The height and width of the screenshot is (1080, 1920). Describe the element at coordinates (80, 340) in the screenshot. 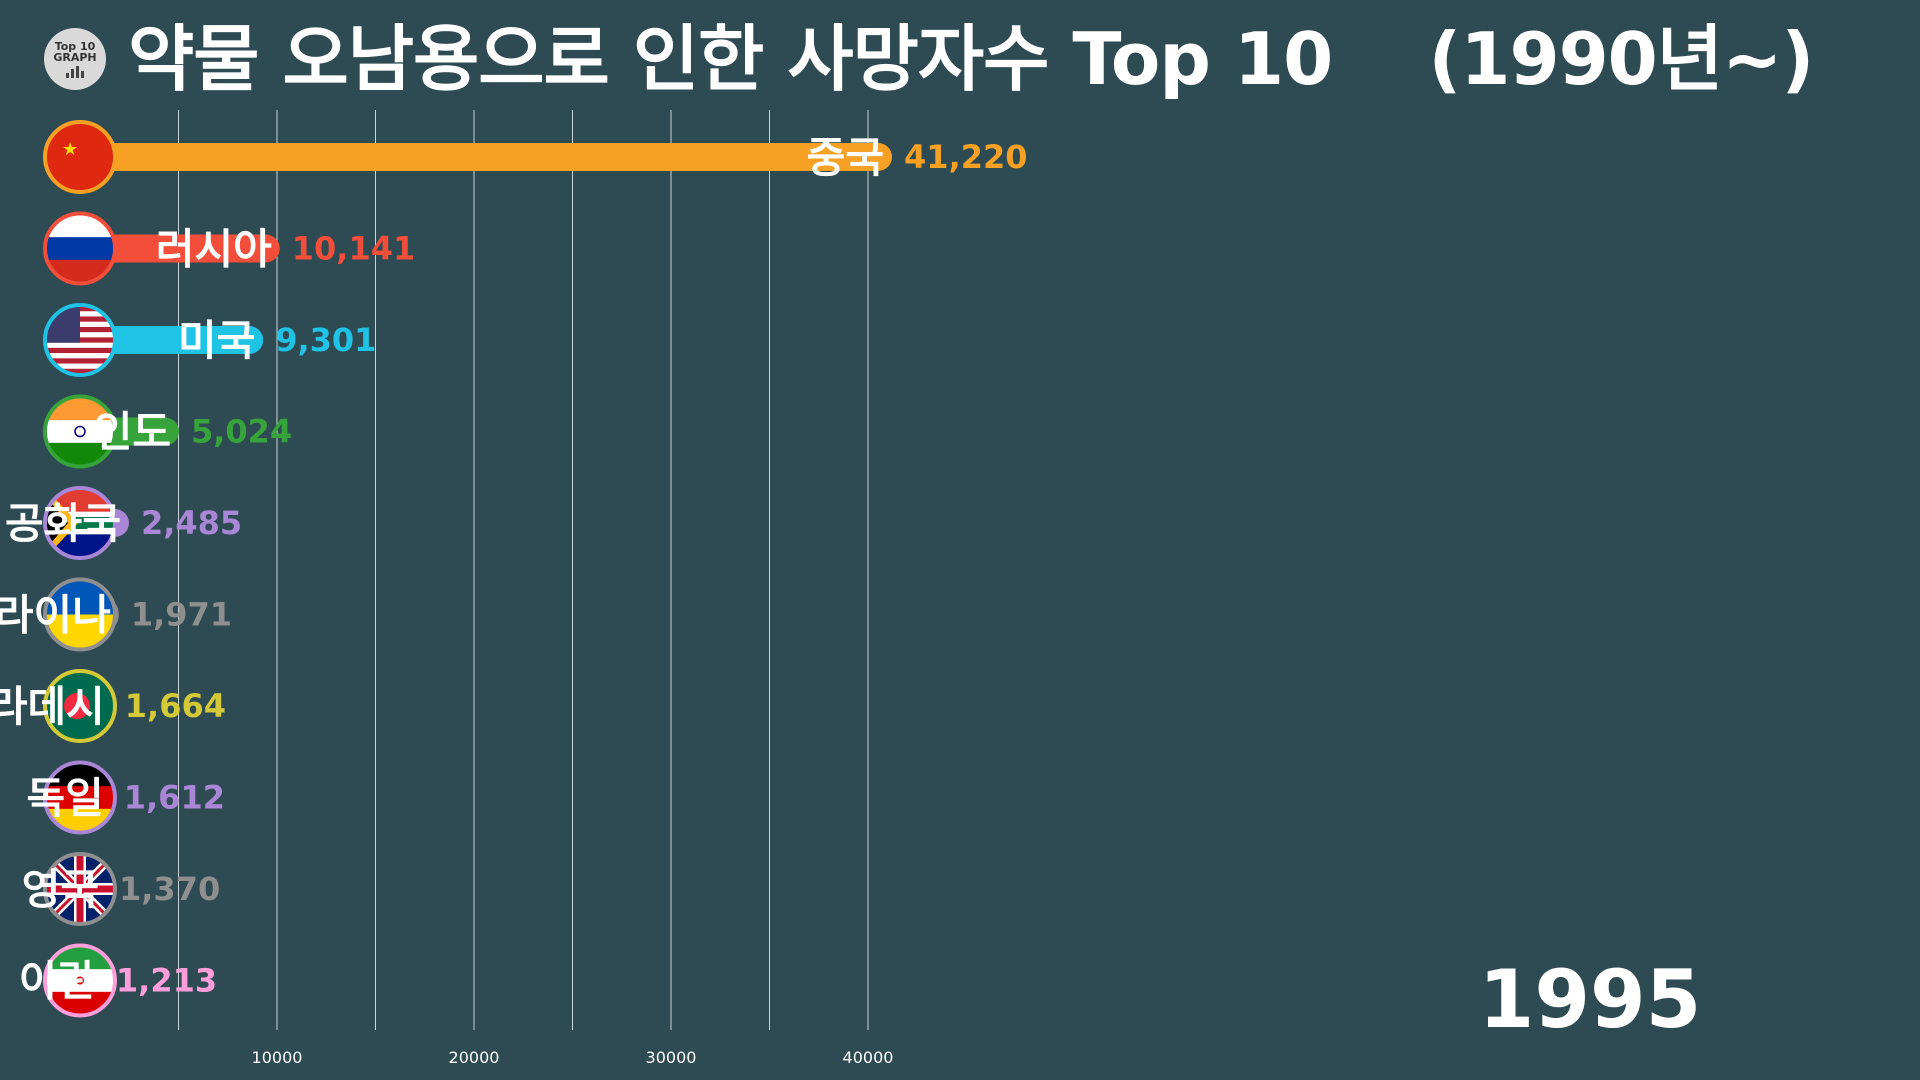

I see `usa-flag-icon` at that location.